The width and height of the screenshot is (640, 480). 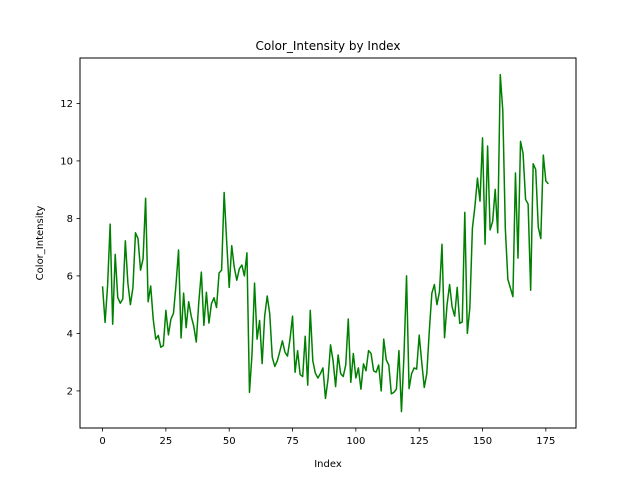 What do you see at coordinates (166, 441) in the screenshot?
I see `x-tick-label: 25` at bounding box center [166, 441].